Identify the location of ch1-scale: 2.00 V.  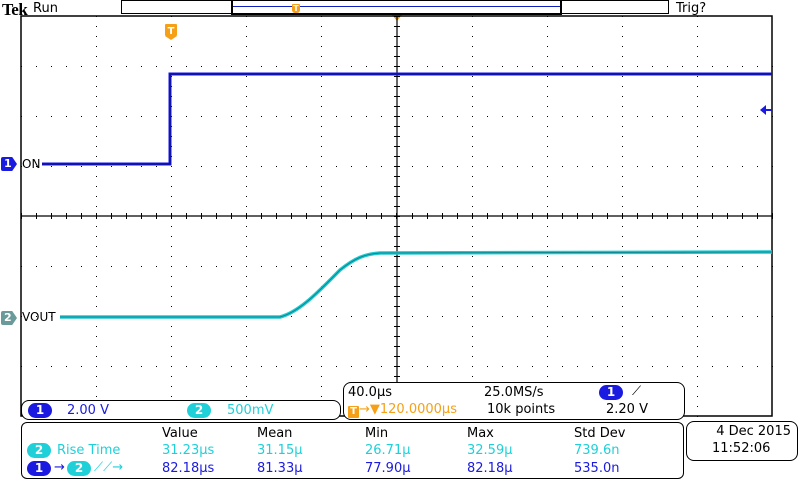
(88, 410).